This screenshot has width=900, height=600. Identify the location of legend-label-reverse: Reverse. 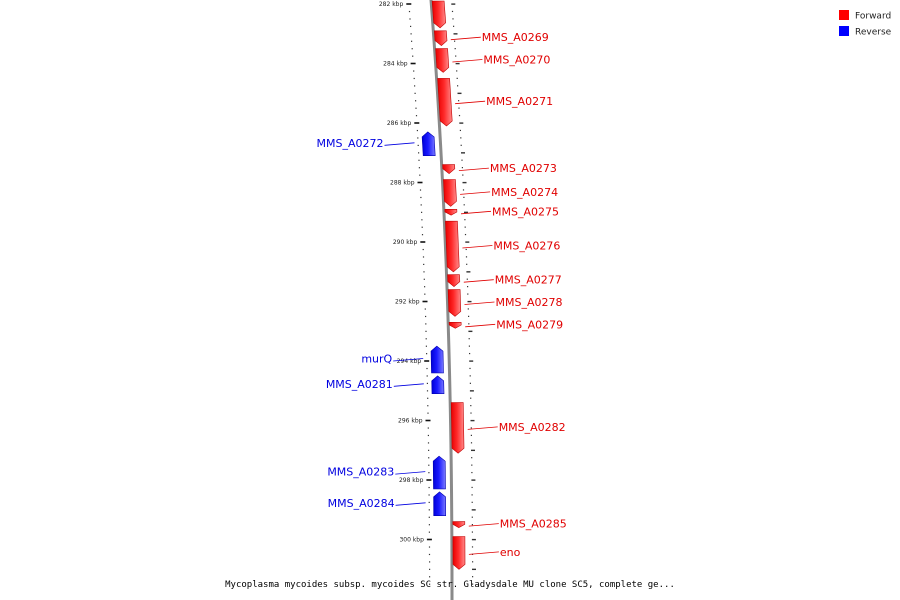
(873, 33).